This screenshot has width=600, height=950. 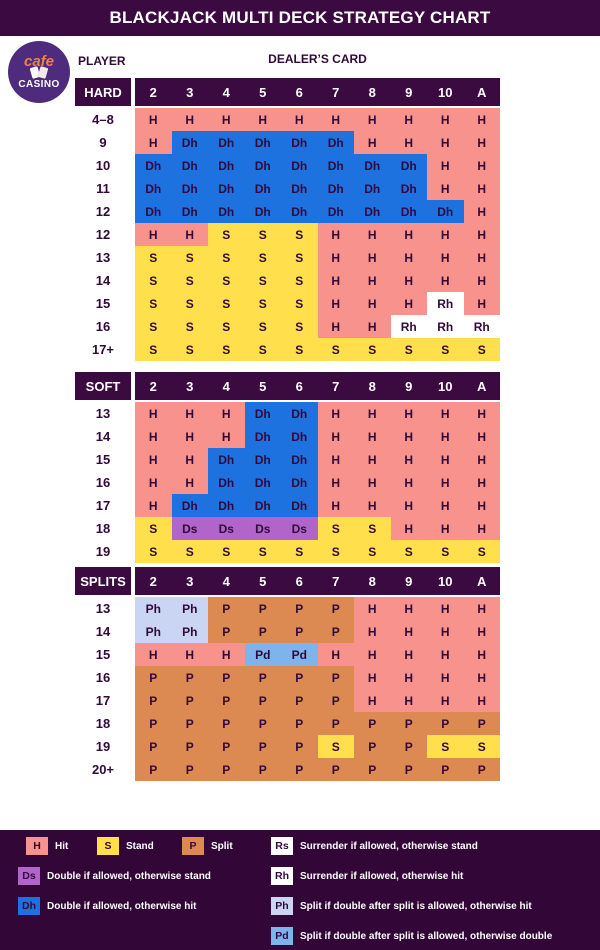 I want to click on title-bar: BLACKJACK MULTI DECK STRATEGY CHART, so click(x=300, y=18).